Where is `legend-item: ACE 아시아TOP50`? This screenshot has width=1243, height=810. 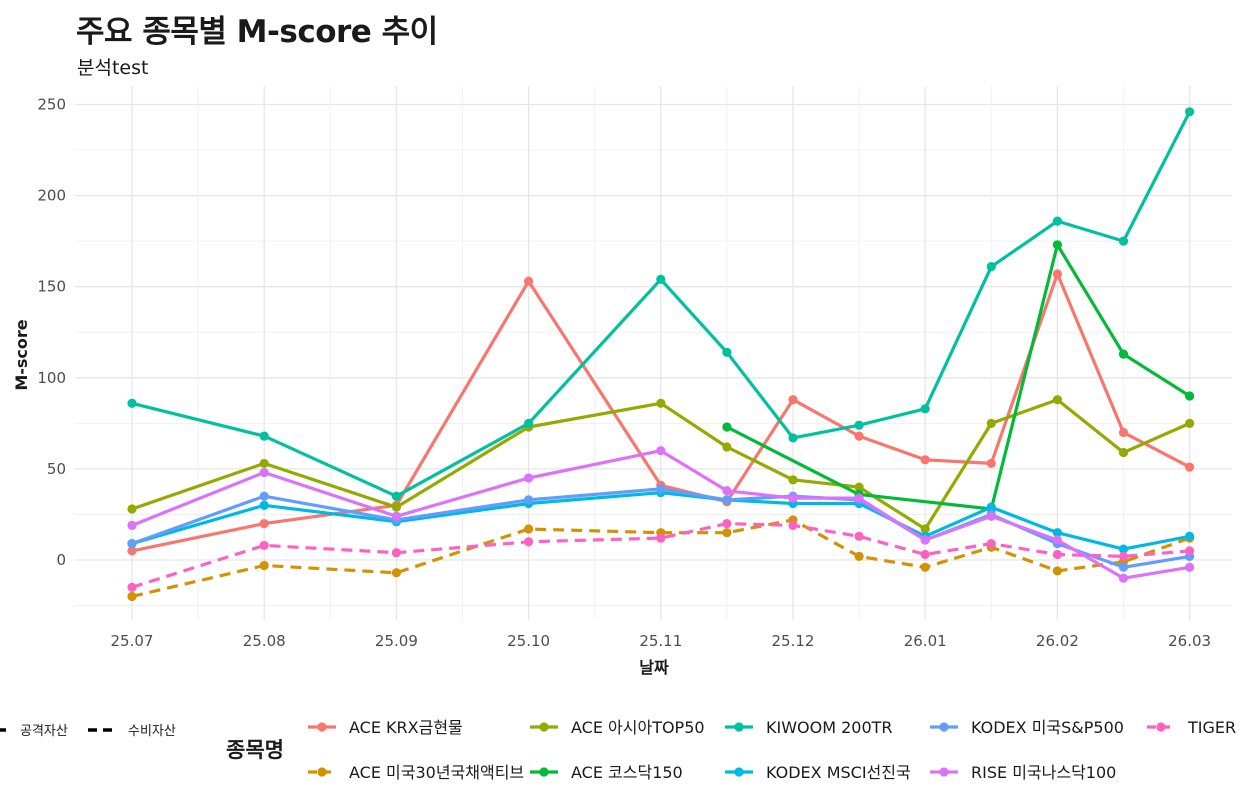 legend-item: ACE 아시아TOP50 is located at coordinates (617, 727).